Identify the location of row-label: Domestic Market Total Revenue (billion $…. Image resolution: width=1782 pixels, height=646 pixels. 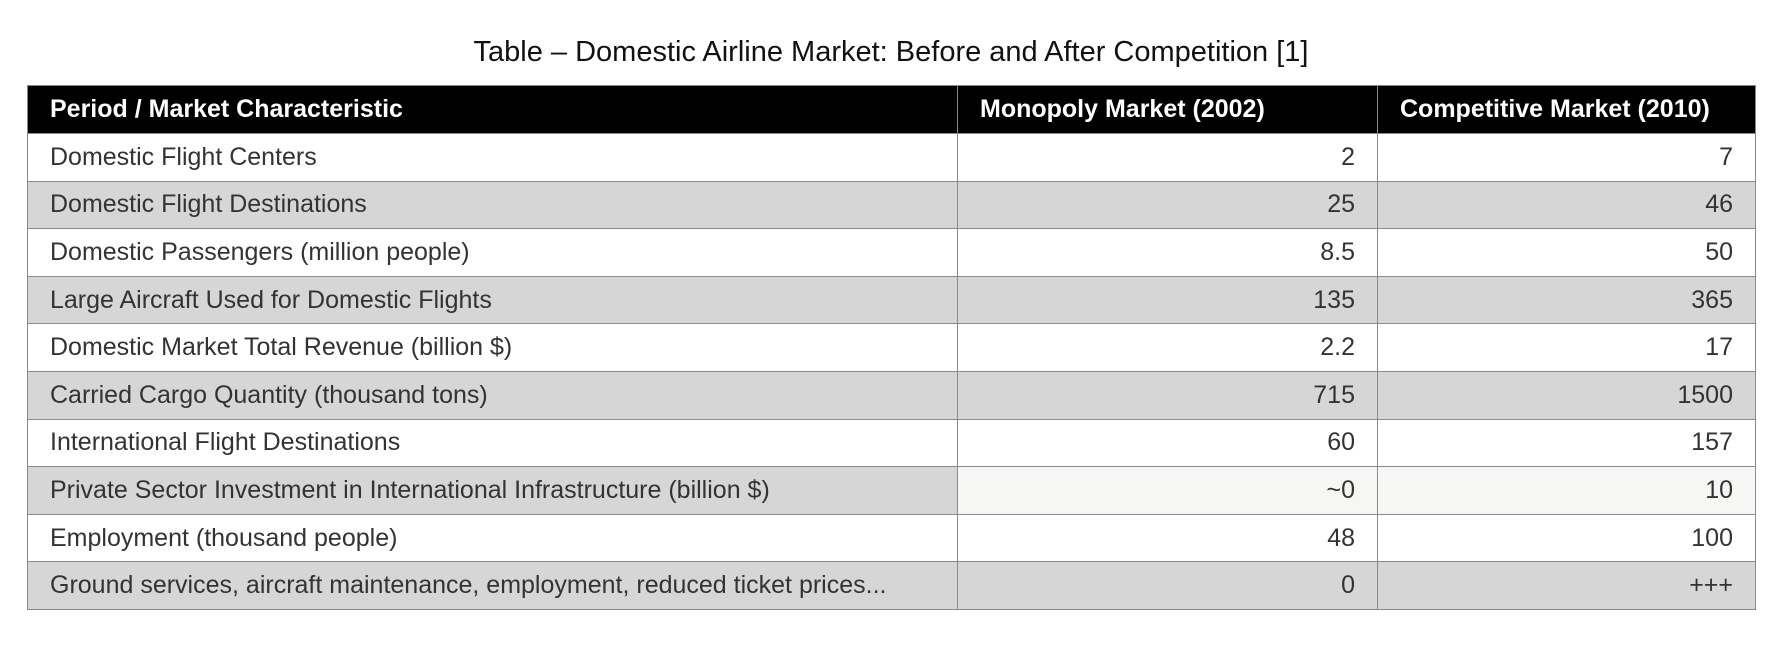
(492, 347).